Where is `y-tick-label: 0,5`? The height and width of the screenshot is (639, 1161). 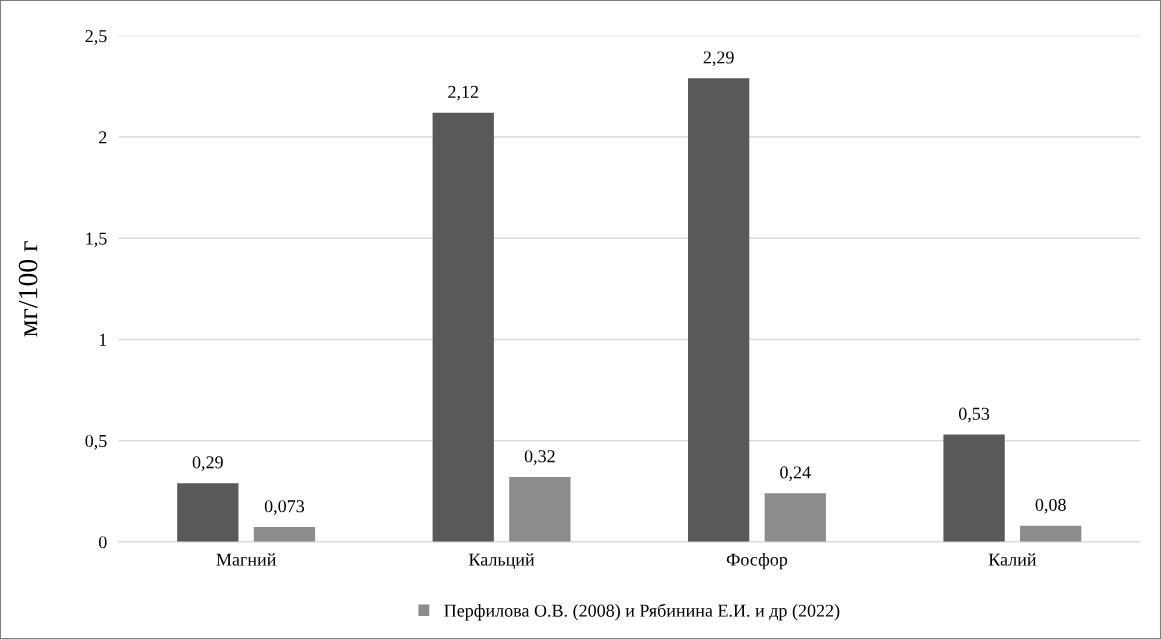 y-tick-label: 0,5 is located at coordinates (96, 442).